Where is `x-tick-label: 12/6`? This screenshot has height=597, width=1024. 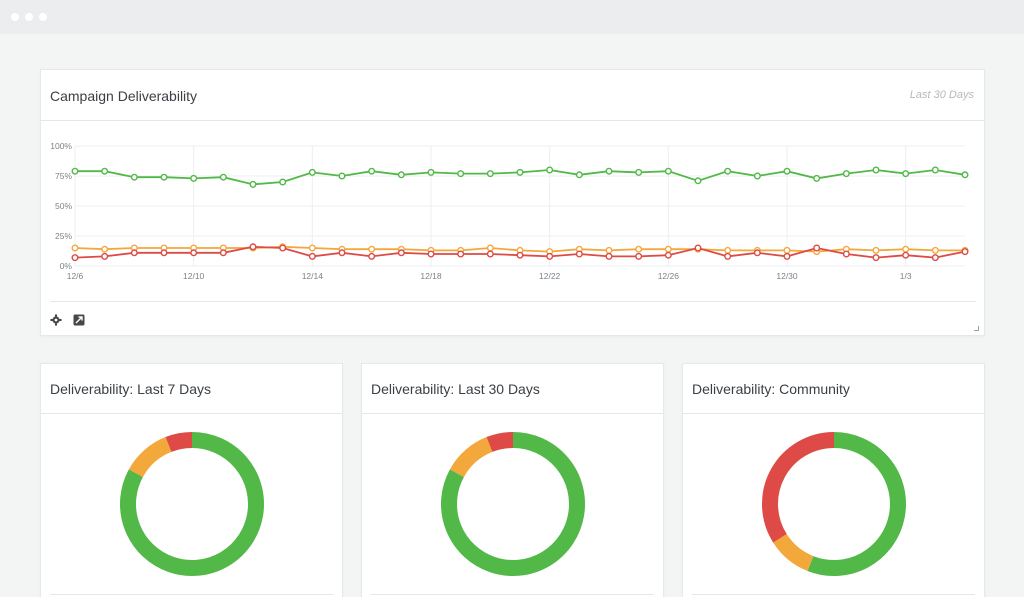
x-tick-label: 12/6 is located at coordinates (75, 276).